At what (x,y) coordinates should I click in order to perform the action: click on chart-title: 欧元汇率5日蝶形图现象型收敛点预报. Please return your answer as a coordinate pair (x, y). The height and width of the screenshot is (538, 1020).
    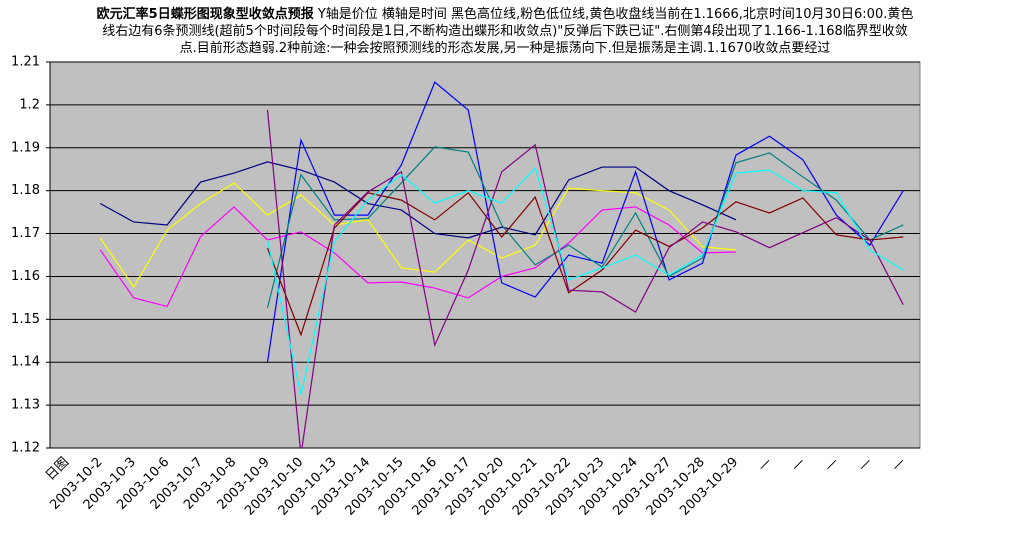
    Looking at the image, I should click on (205, 14).